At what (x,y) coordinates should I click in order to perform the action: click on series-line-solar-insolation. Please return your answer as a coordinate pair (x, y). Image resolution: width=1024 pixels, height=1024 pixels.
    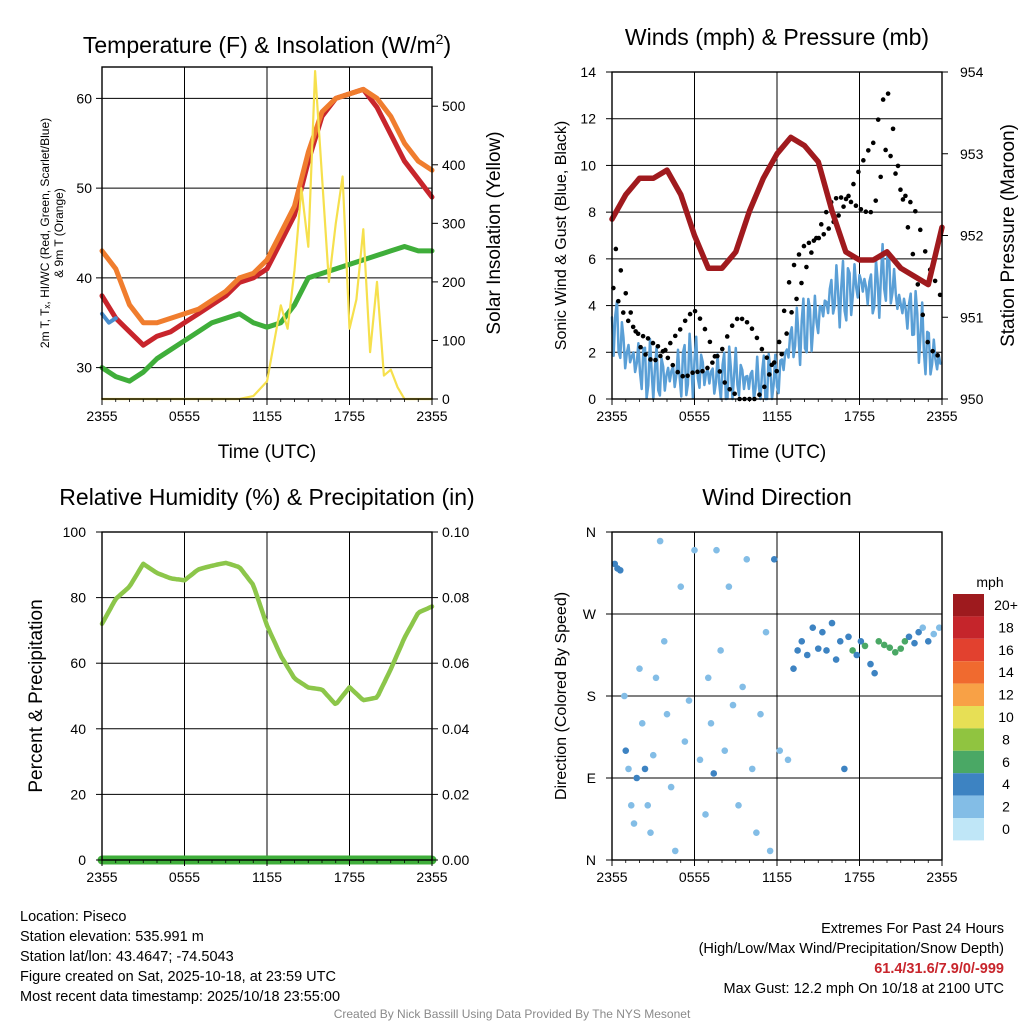
    Looking at the image, I should click on (267, 235).